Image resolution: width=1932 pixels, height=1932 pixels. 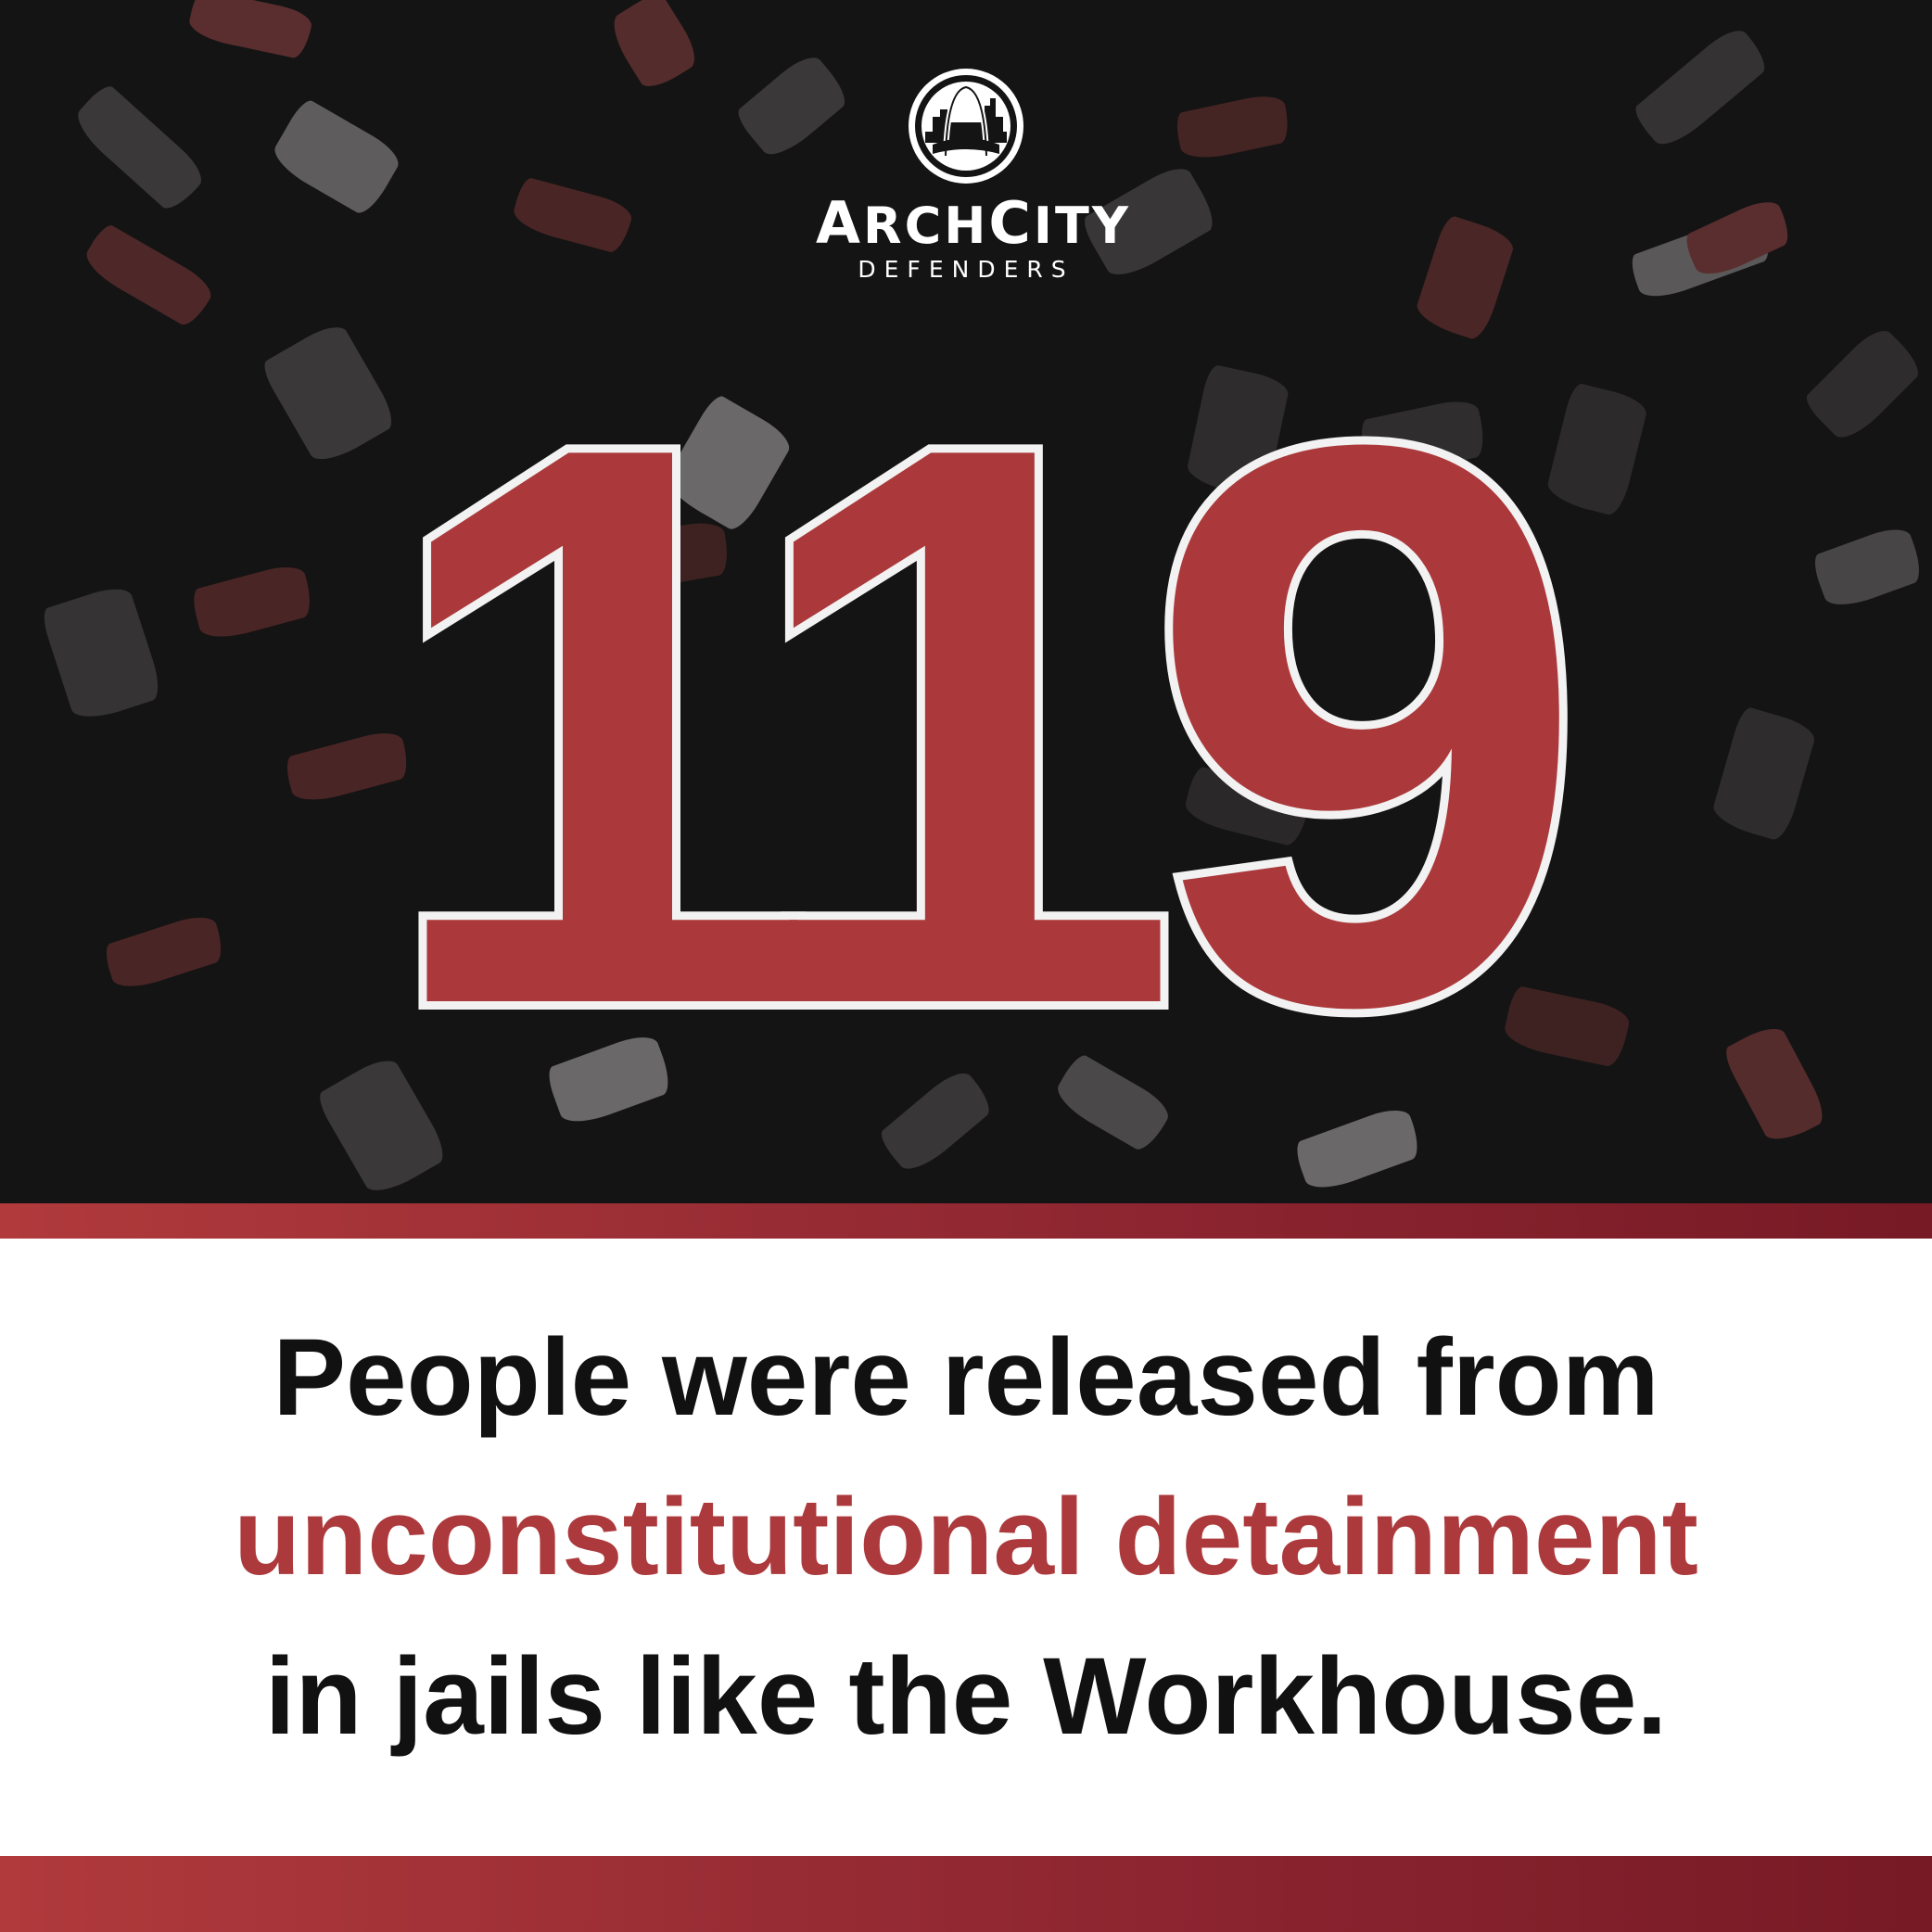 What do you see at coordinates (966, 1221) in the screenshot?
I see `top-divider-bar` at bounding box center [966, 1221].